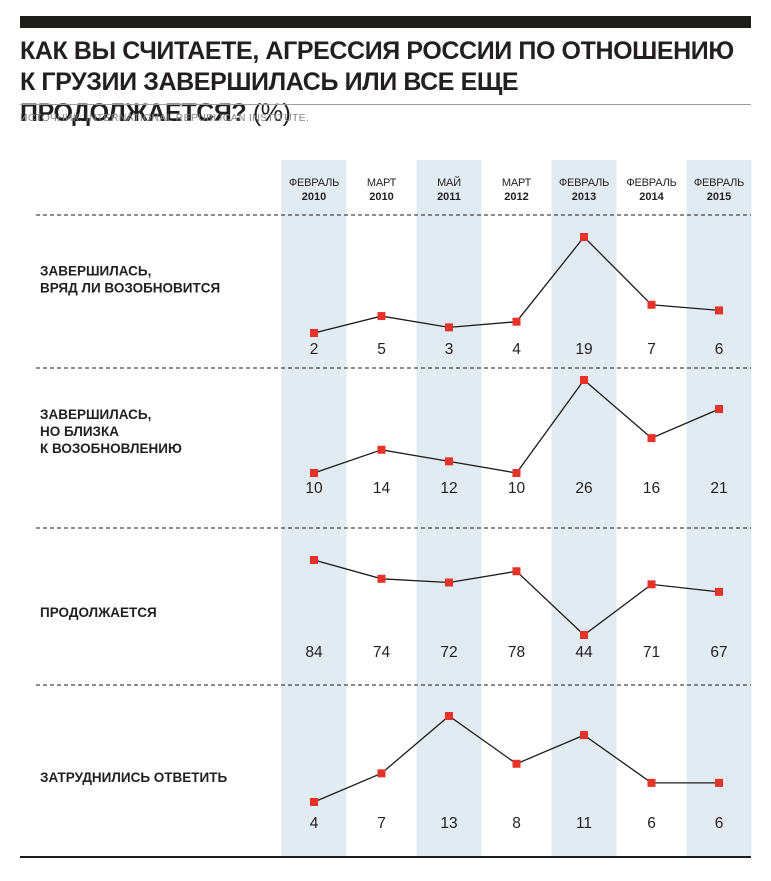 This screenshot has height=881, width=771. What do you see at coordinates (718, 652) in the screenshot?
I see `data-value-label: 67` at bounding box center [718, 652].